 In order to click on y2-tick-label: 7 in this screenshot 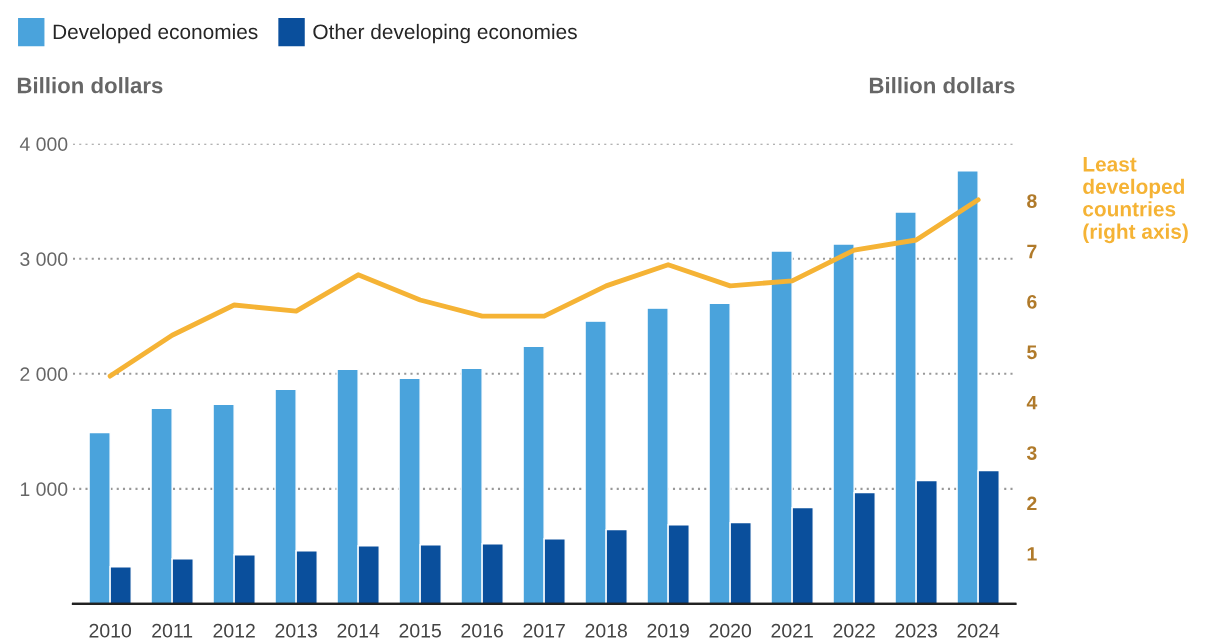, I will do `click(1032, 251)`.